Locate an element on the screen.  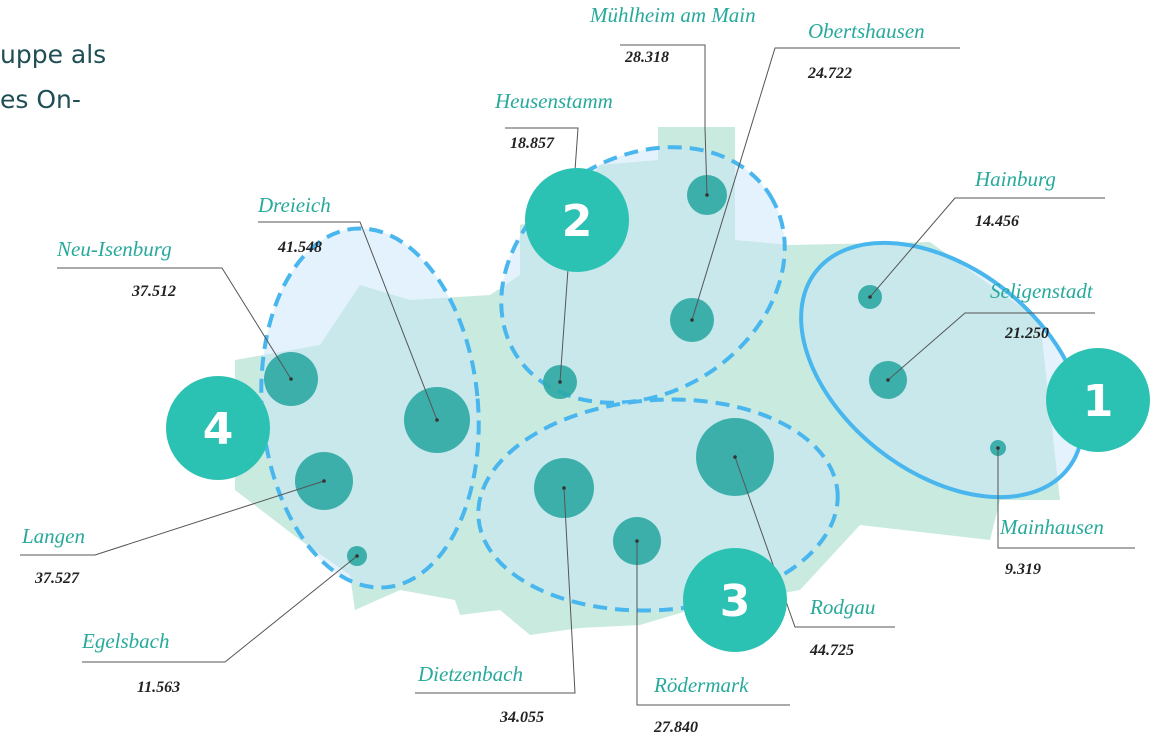
town-name: Rodgau is located at coordinates (842, 607).